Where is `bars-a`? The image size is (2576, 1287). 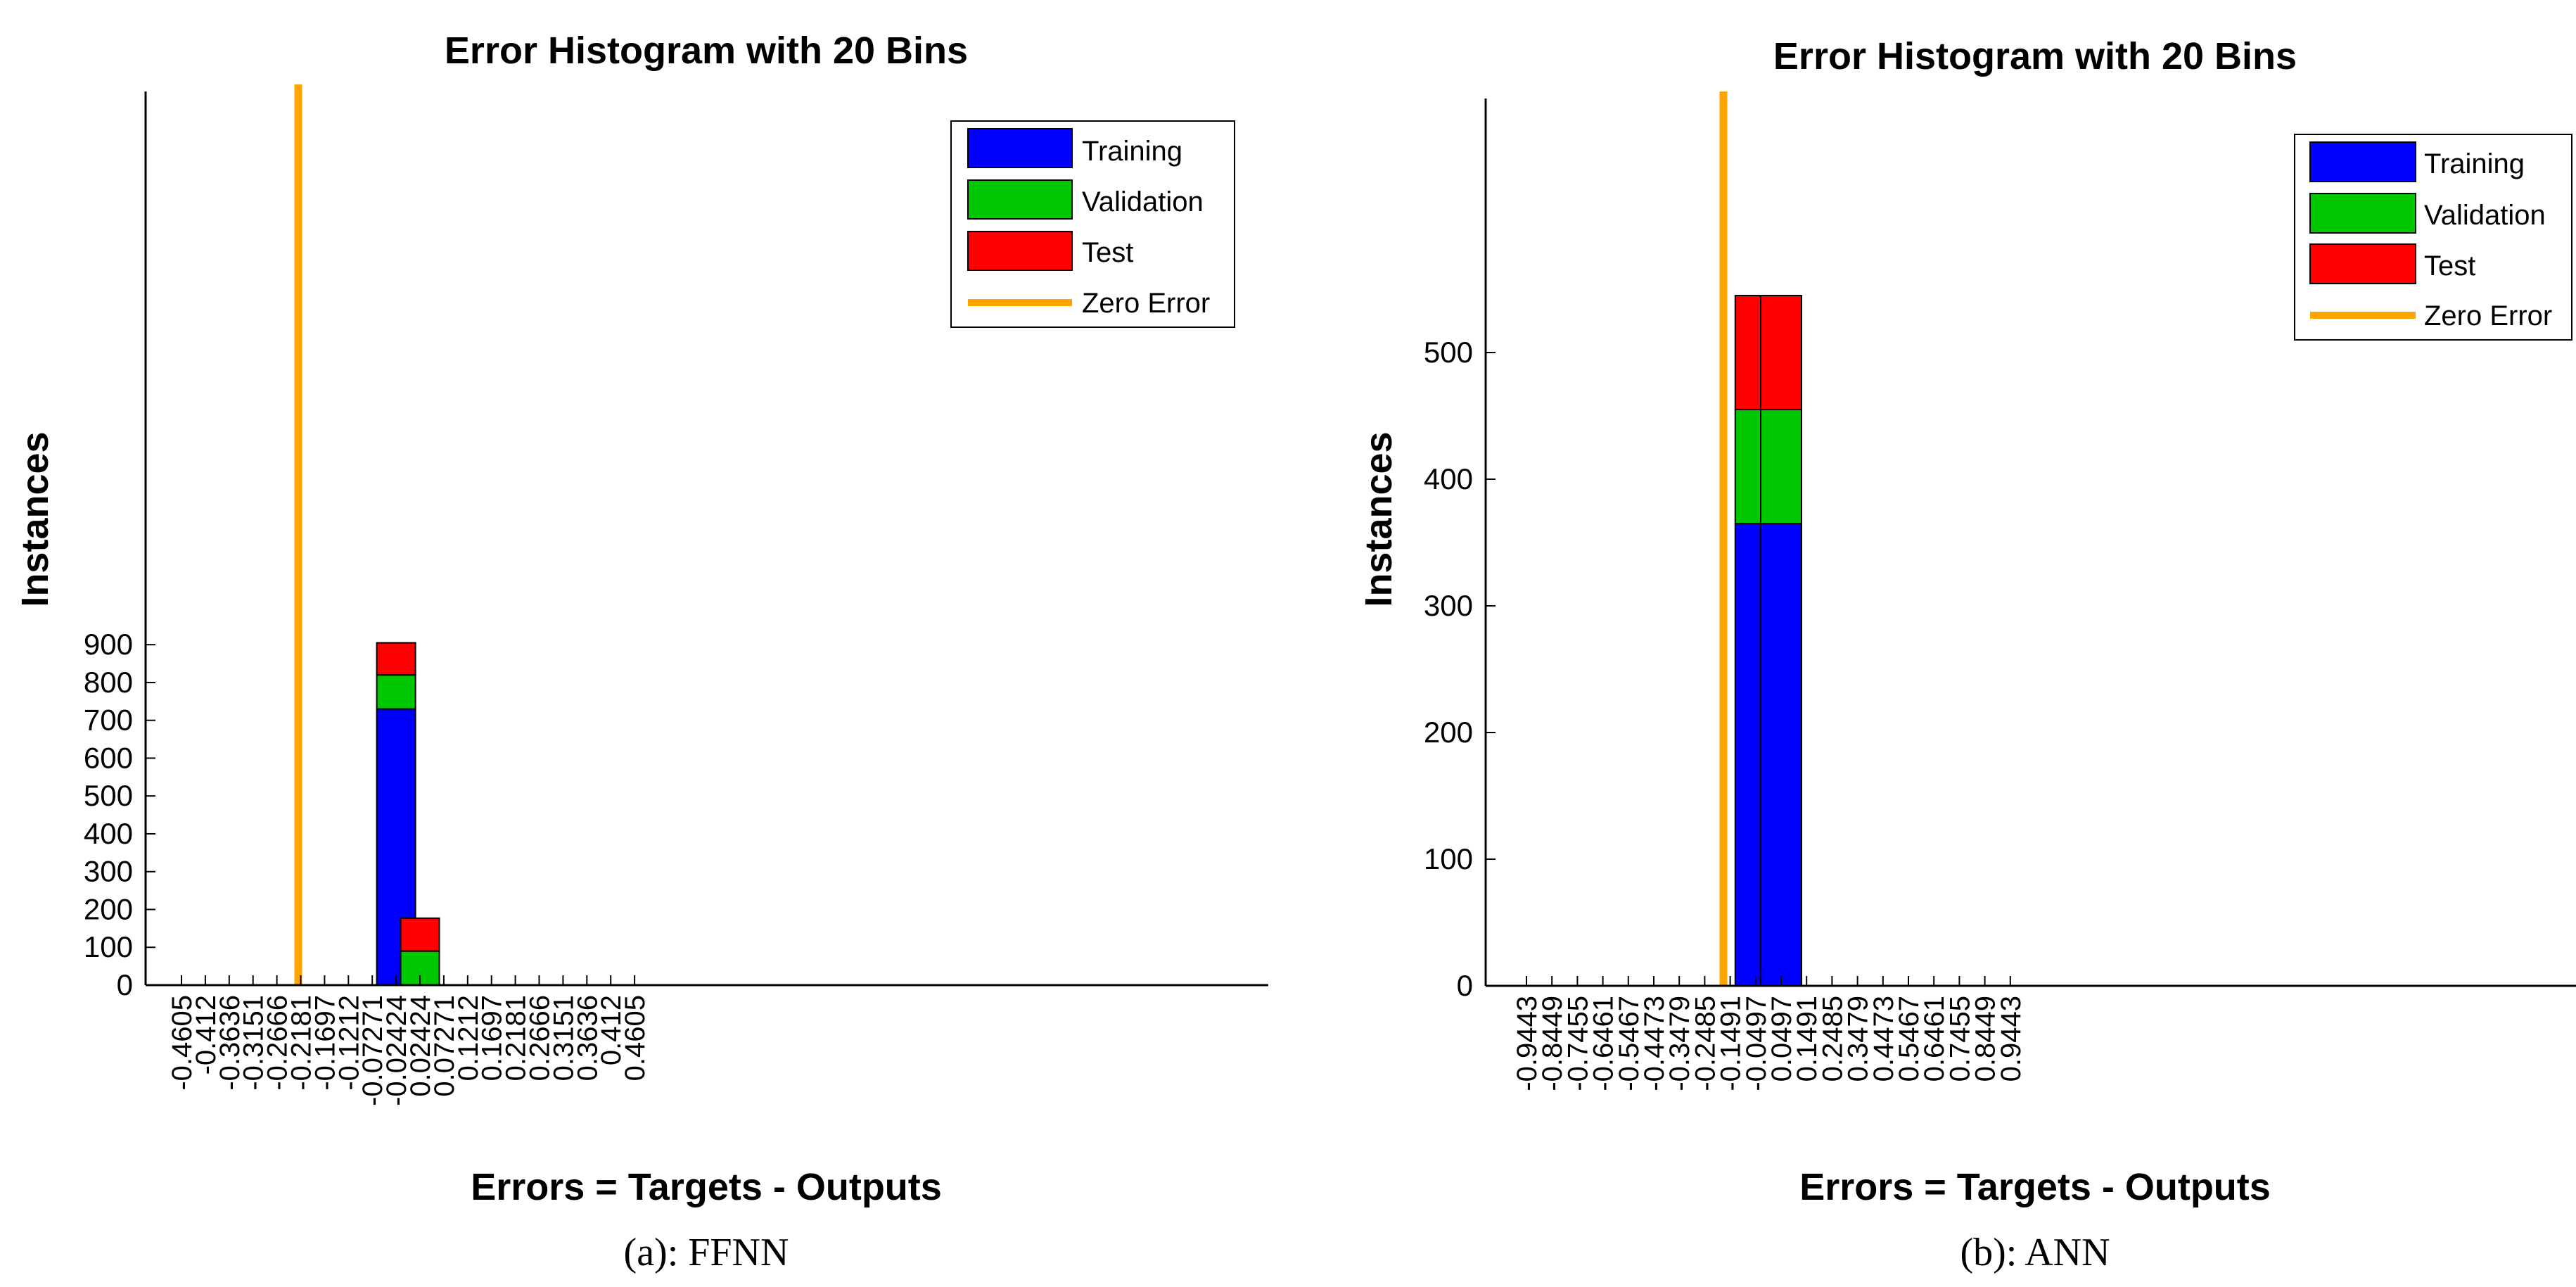 bars-a is located at coordinates (408, 814).